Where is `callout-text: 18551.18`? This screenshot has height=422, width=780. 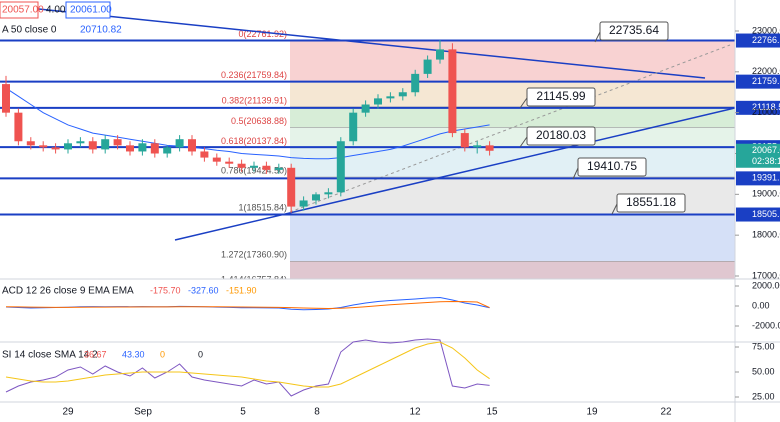
callout-text: 18551.18 is located at coordinates (651, 202).